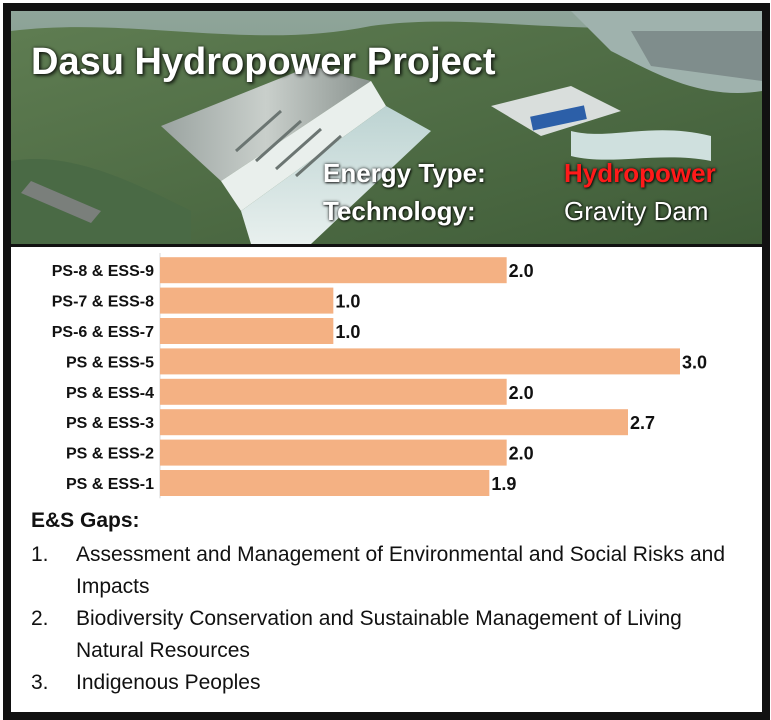 The height and width of the screenshot is (720, 771). What do you see at coordinates (642, 423) in the screenshot?
I see `bar-value-label: 2.7` at bounding box center [642, 423].